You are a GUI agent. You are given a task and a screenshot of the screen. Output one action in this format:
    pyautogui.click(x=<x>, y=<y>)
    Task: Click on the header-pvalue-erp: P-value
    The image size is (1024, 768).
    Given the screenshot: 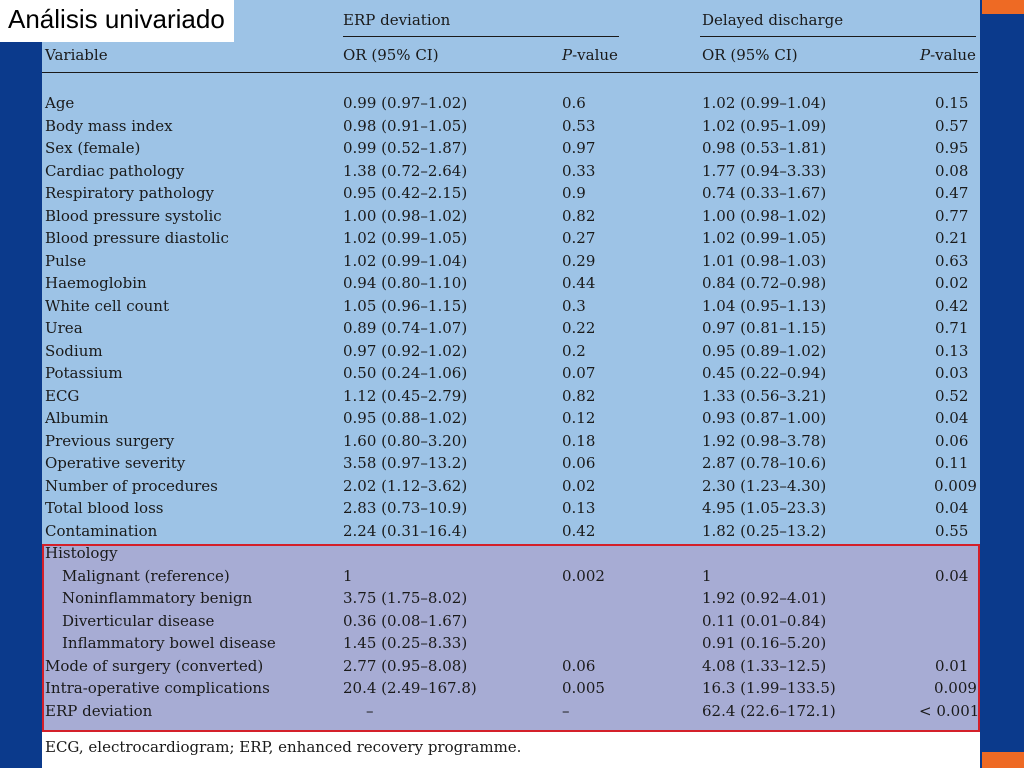 What is the action you would take?
    pyautogui.click(x=590, y=55)
    